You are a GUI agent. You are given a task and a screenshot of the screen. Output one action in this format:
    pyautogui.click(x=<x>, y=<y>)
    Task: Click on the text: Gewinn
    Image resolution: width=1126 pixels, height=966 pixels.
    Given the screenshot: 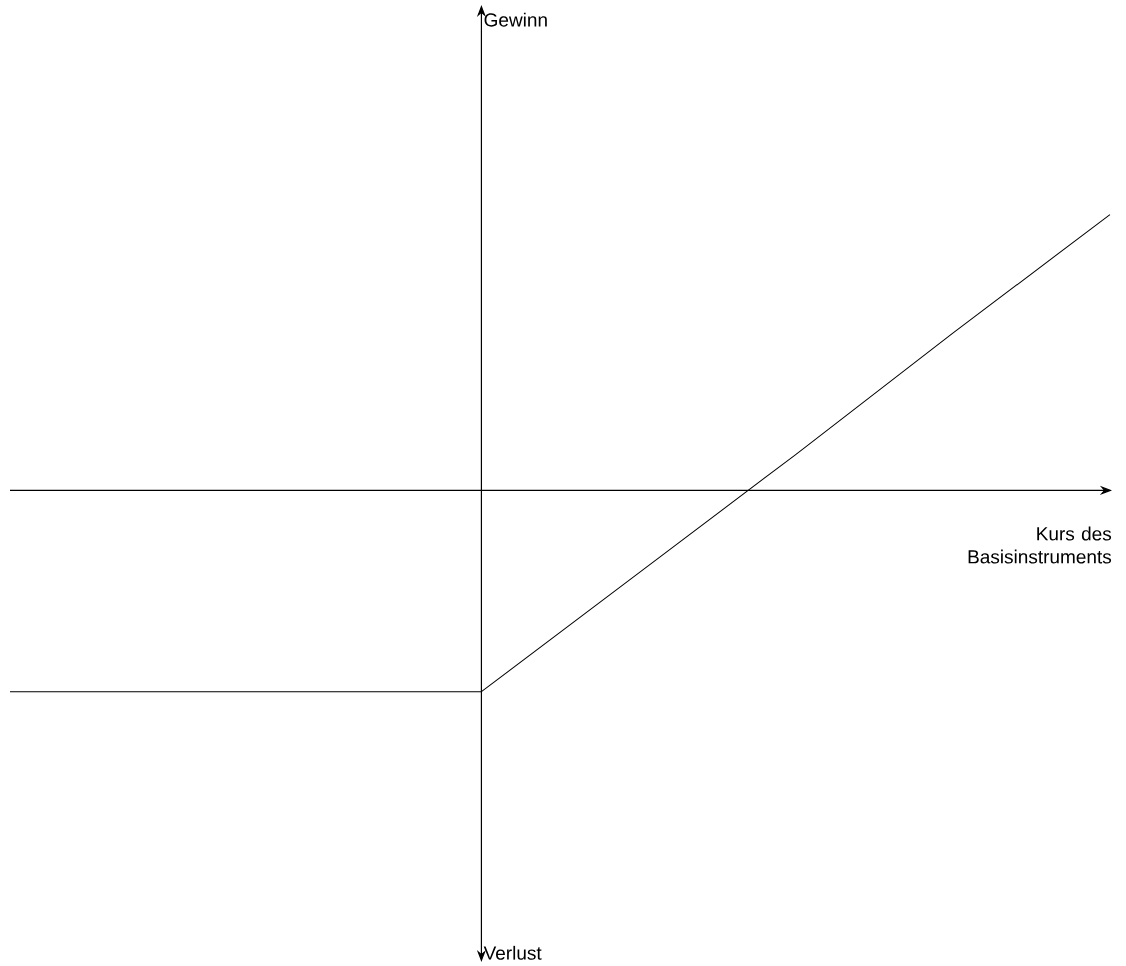 What is the action you would take?
    pyautogui.click(x=515, y=19)
    